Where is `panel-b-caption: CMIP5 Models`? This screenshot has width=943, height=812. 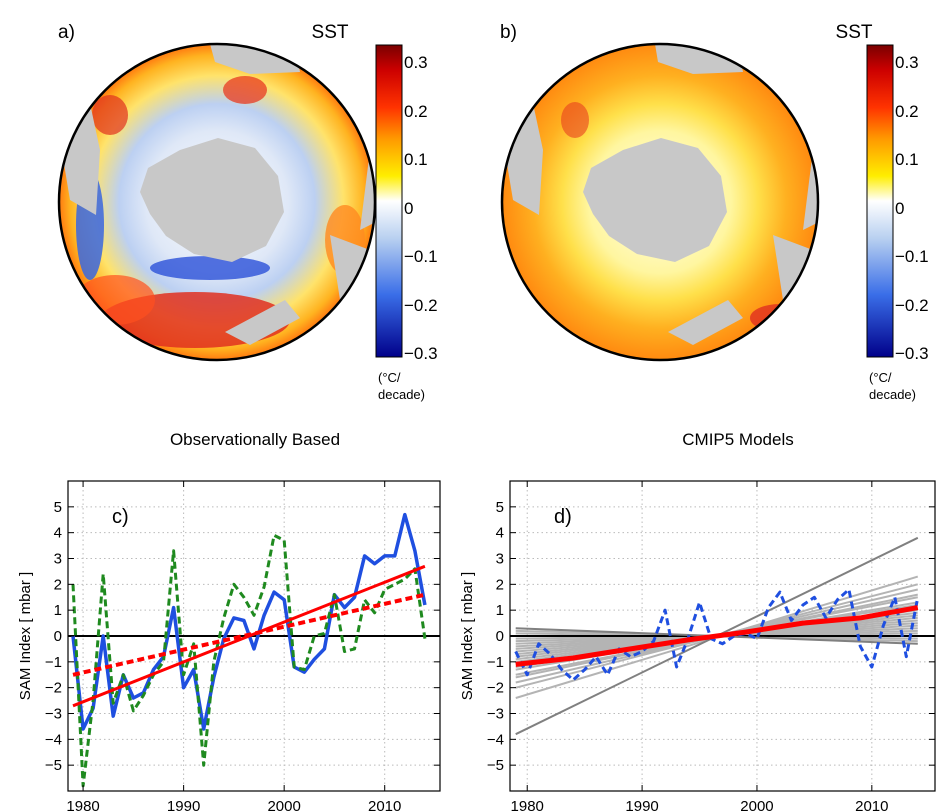 panel-b-caption: CMIP5 Models is located at coordinates (737, 439).